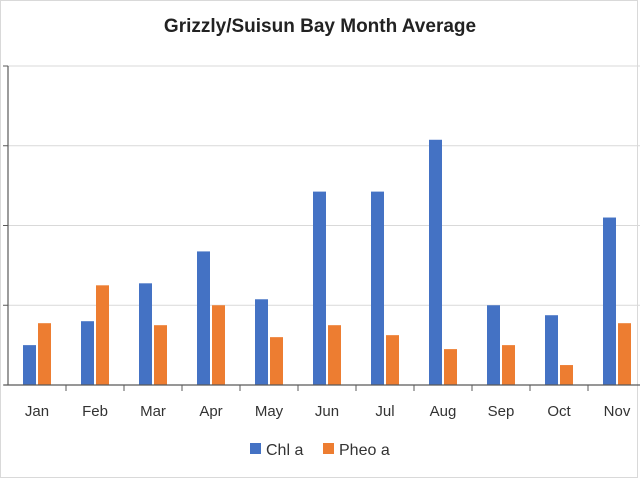  What do you see at coordinates (501, 411) in the screenshot?
I see `x-tick-label-sep: Sep` at bounding box center [501, 411].